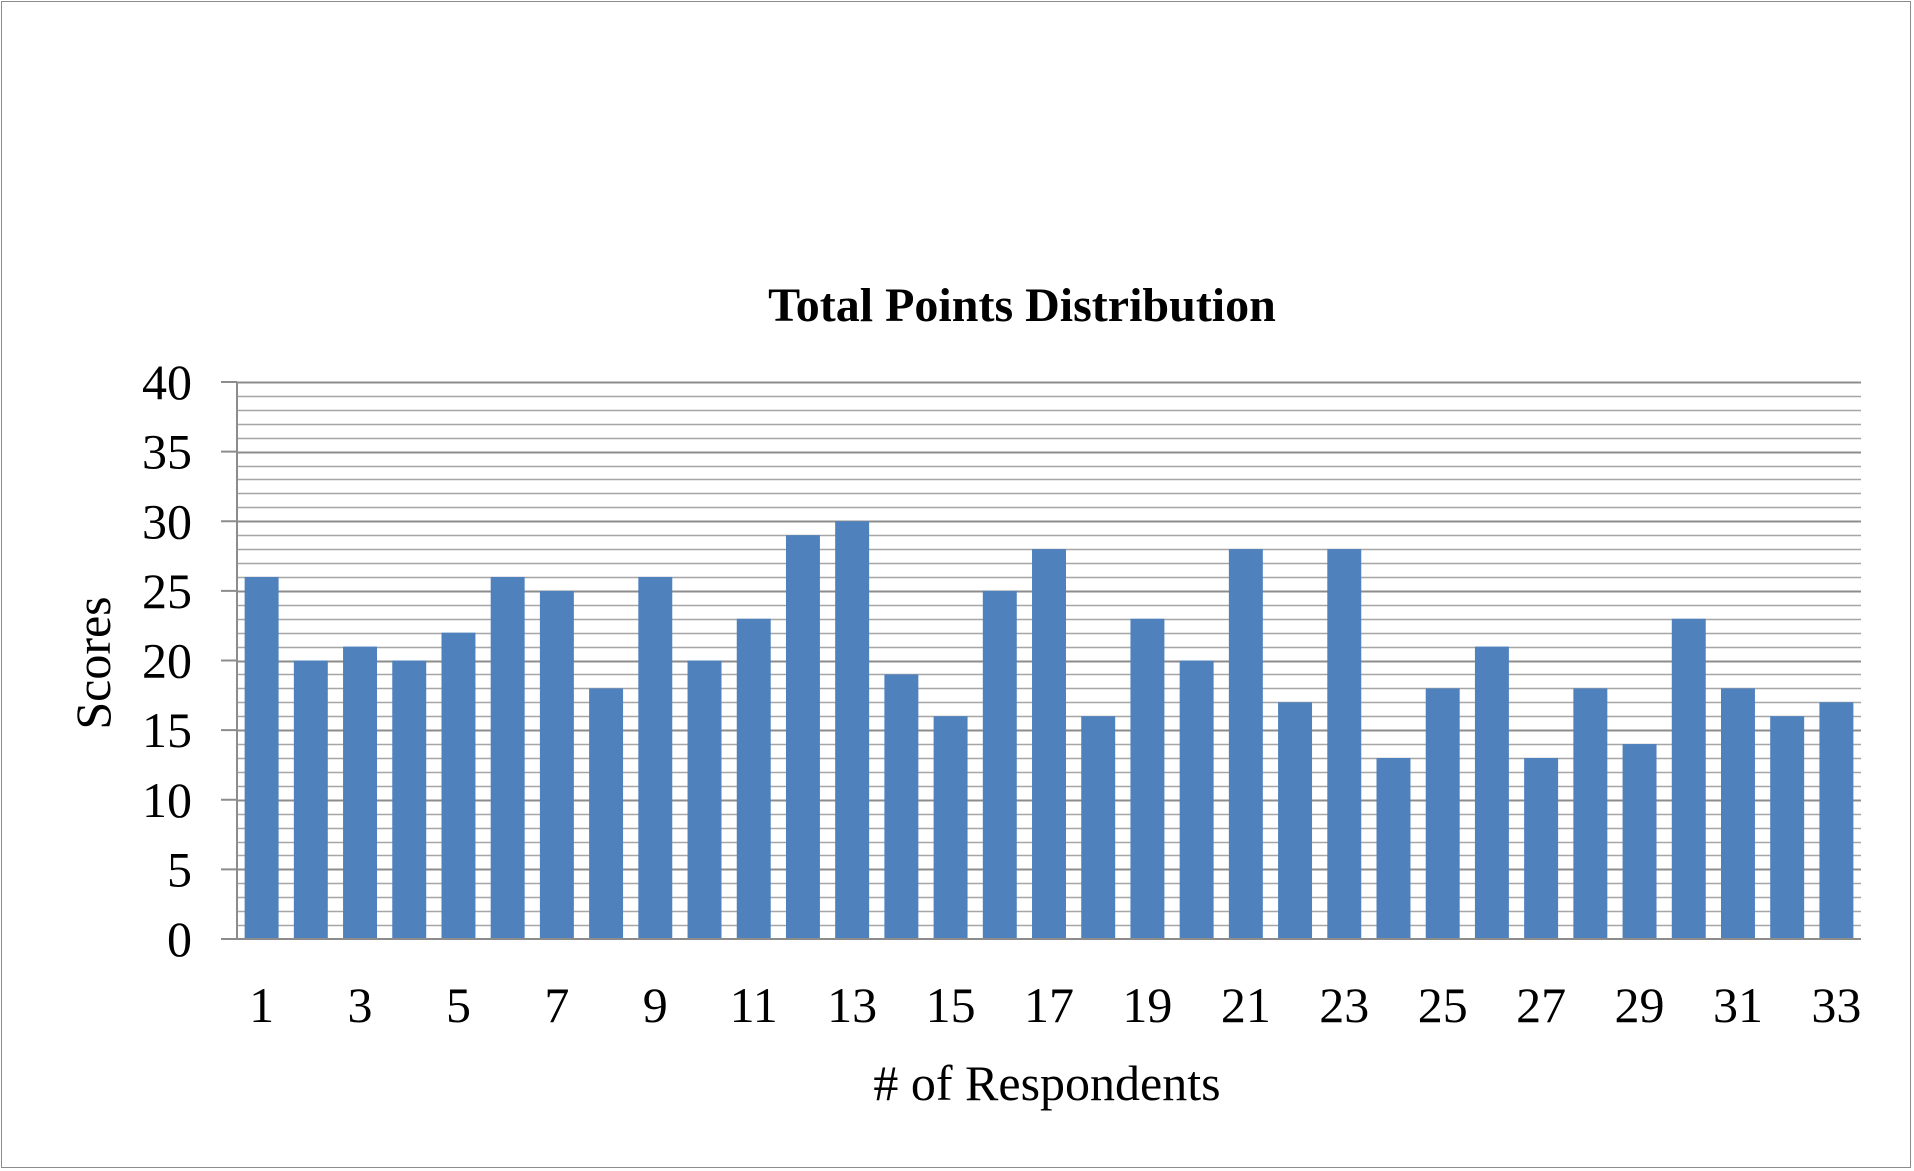 The width and height of the screenshot is (1914, 1171). I want to click on y-tick-labels: 0 5 10 15 20 25 30 35 40, so click(167, 660).